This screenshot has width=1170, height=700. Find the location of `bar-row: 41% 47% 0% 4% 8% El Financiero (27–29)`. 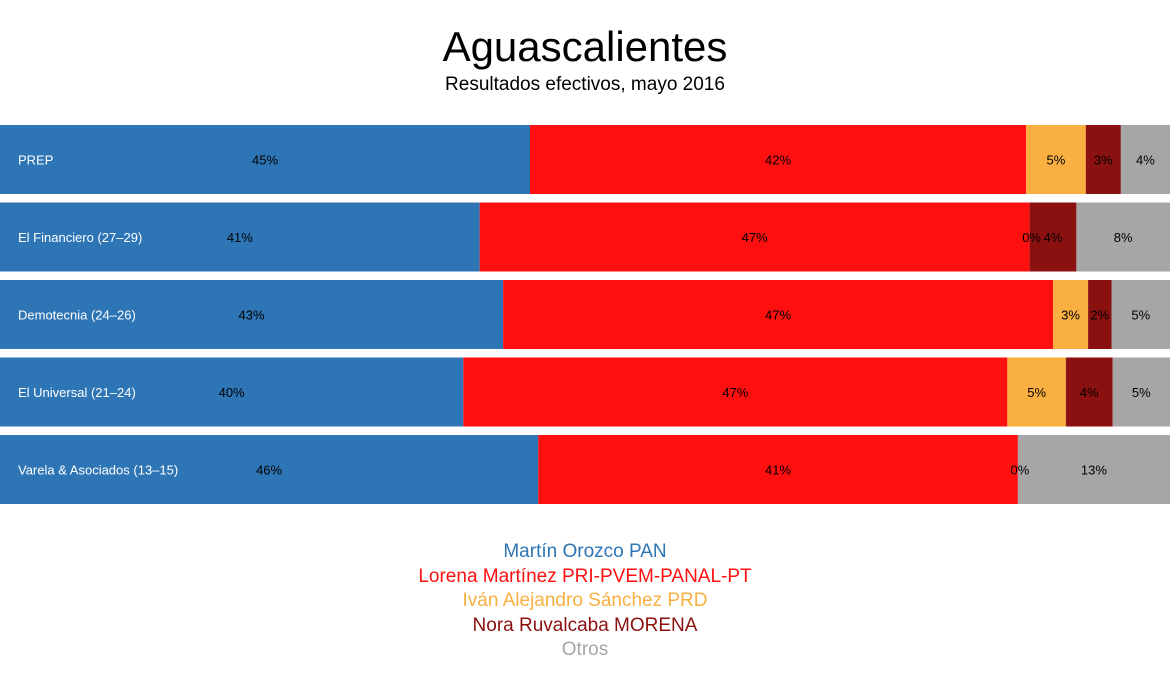

bar-row: 41% 47% 0% 4% 8% El Financiero (27–29) is located at coordinates (585, 237).